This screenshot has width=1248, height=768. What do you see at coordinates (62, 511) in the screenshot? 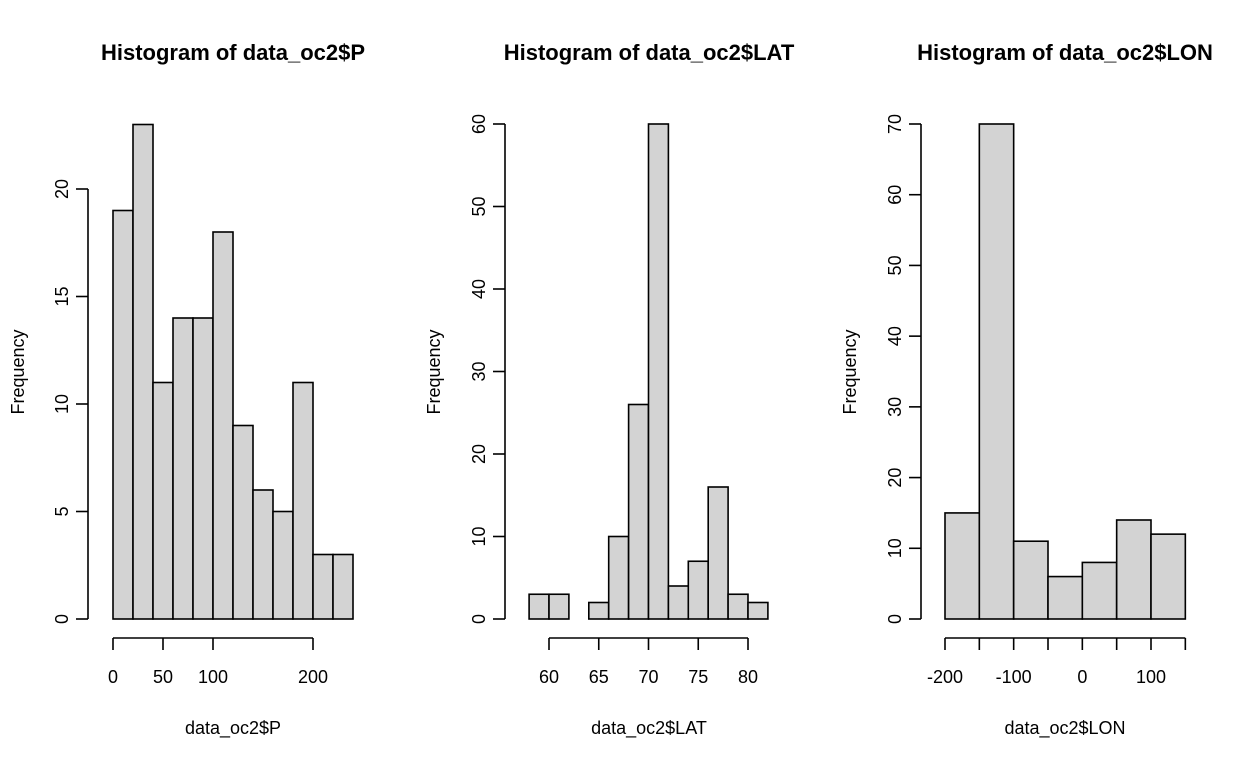
I see `y-tick-label: 5` at bounding box center [62, 511].